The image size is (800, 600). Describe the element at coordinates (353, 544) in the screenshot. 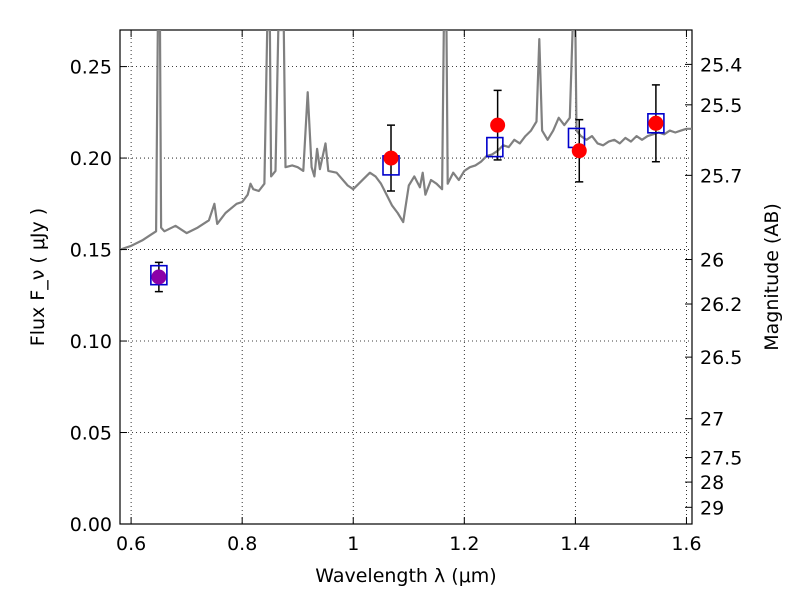

I see `x-tick-label: 1` at that location.